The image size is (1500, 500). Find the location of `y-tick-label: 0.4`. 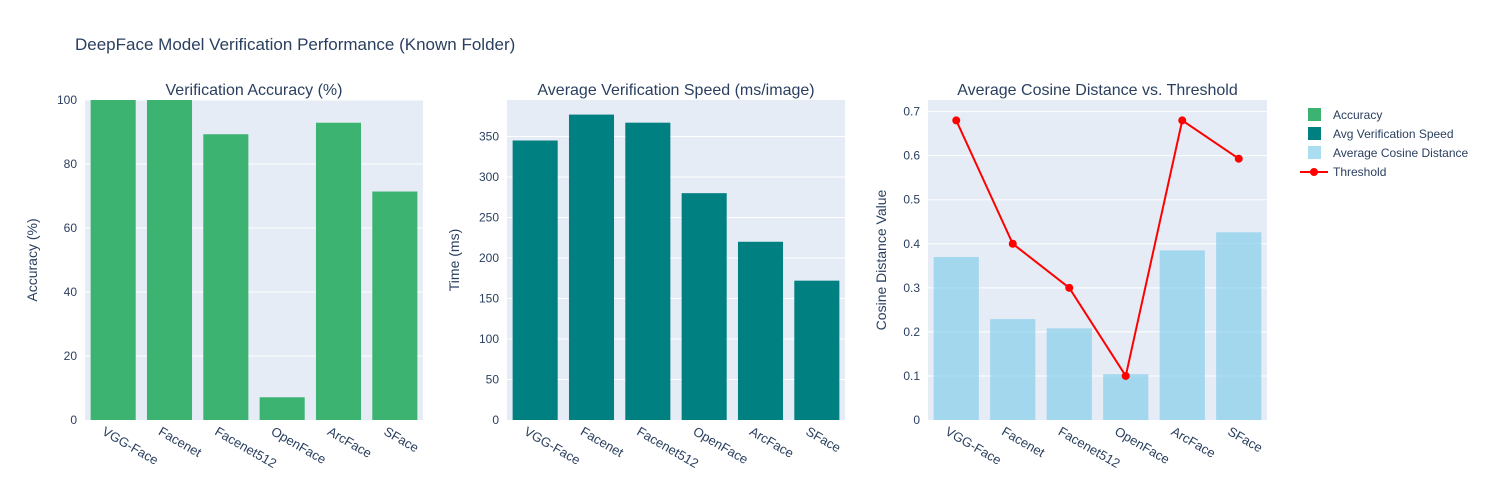

y-tick-label: 0.4 is located at coordinates (911, 244).